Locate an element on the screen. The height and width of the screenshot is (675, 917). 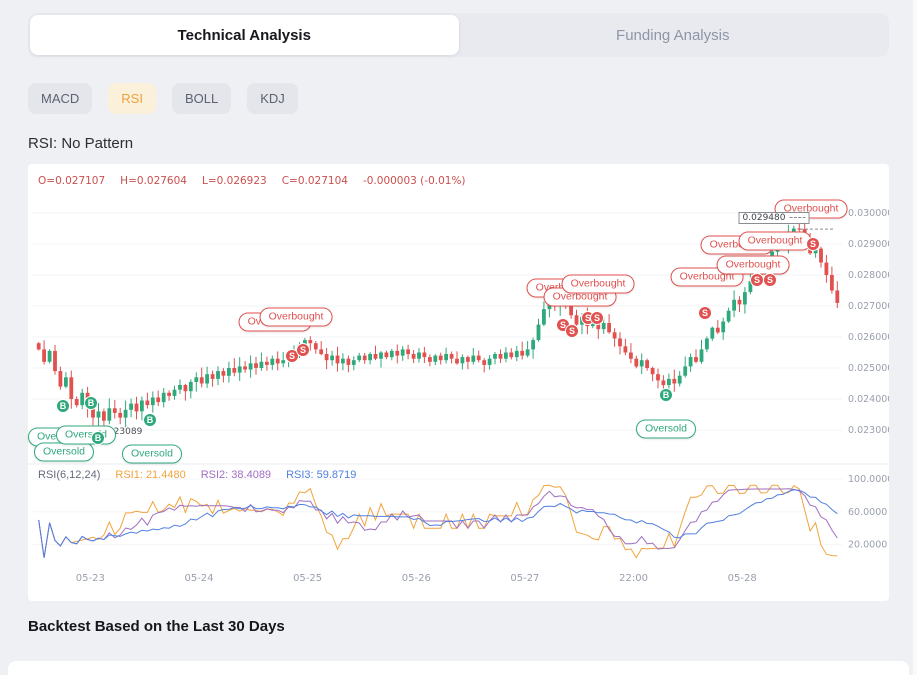
rsi3-value: RSI3: 59.8719 is located at coordinates (321, 475).